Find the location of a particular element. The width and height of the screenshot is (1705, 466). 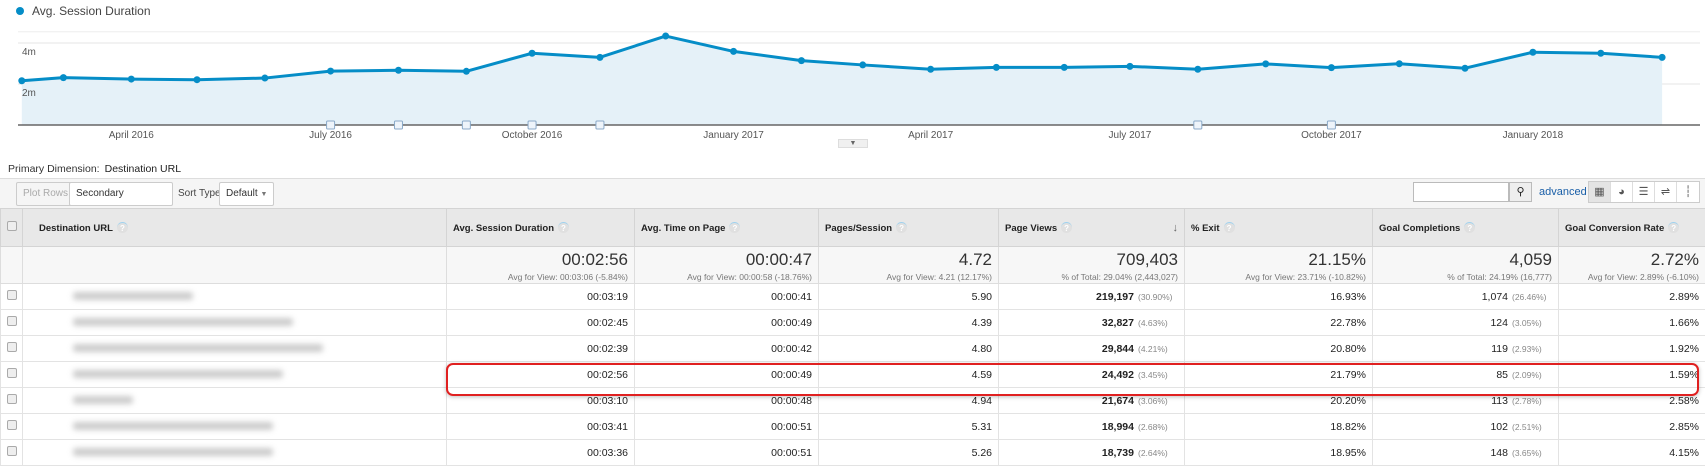

exit-rate-cell: 16.93% is located at coordinates (1279, 297).